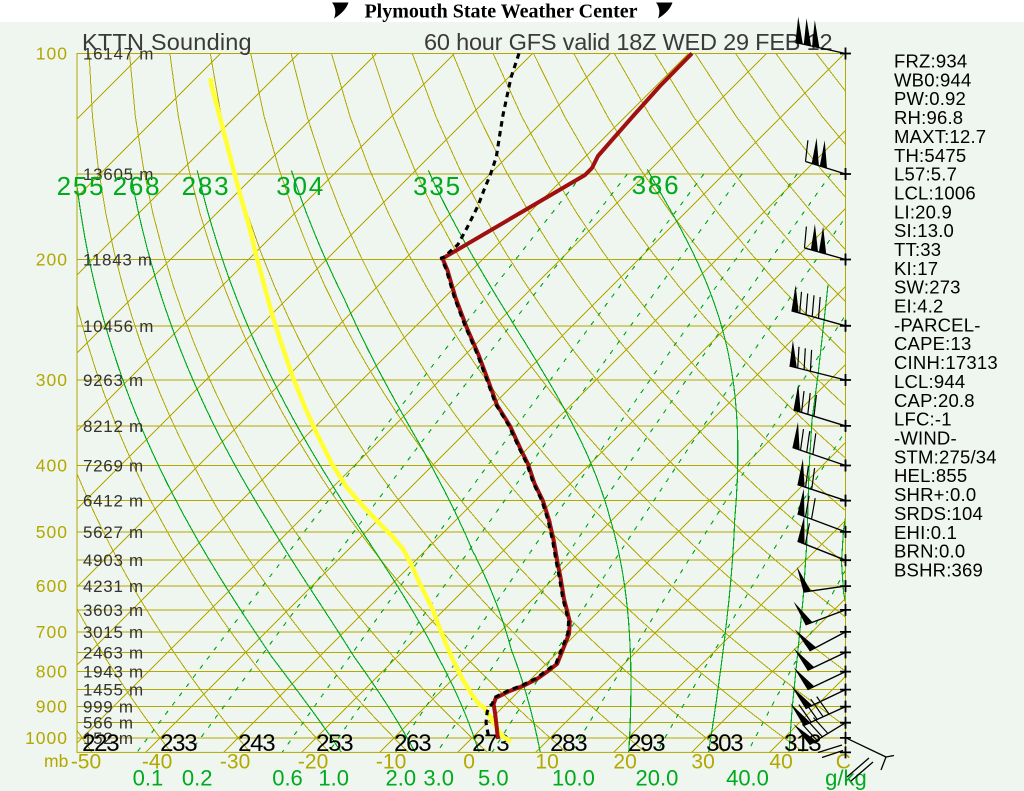  What do you see at coordinates (724, 743) in the screenshot?
I see `svg-text: 303` at bounding box center [724, 743].